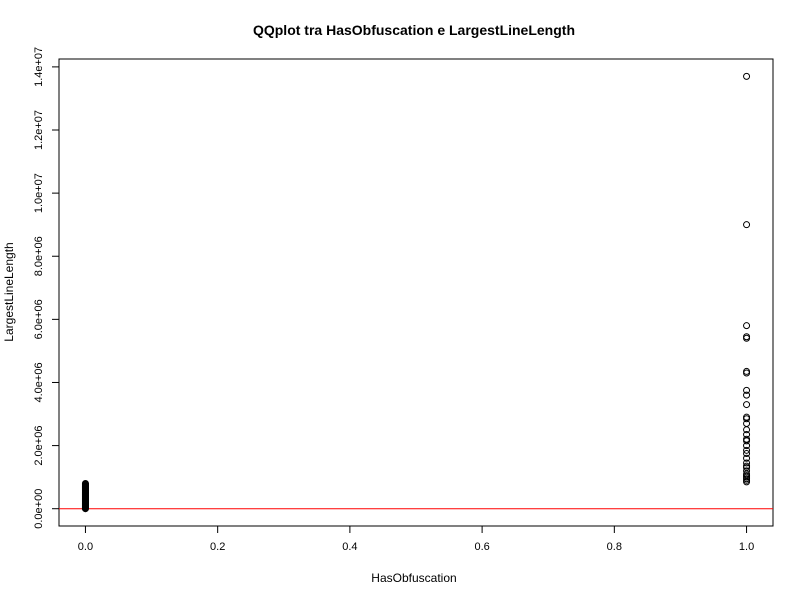 This screenshot has height=600, width=800. I want to click on y-tick-label: 1.4e+07, so click(39, 67).